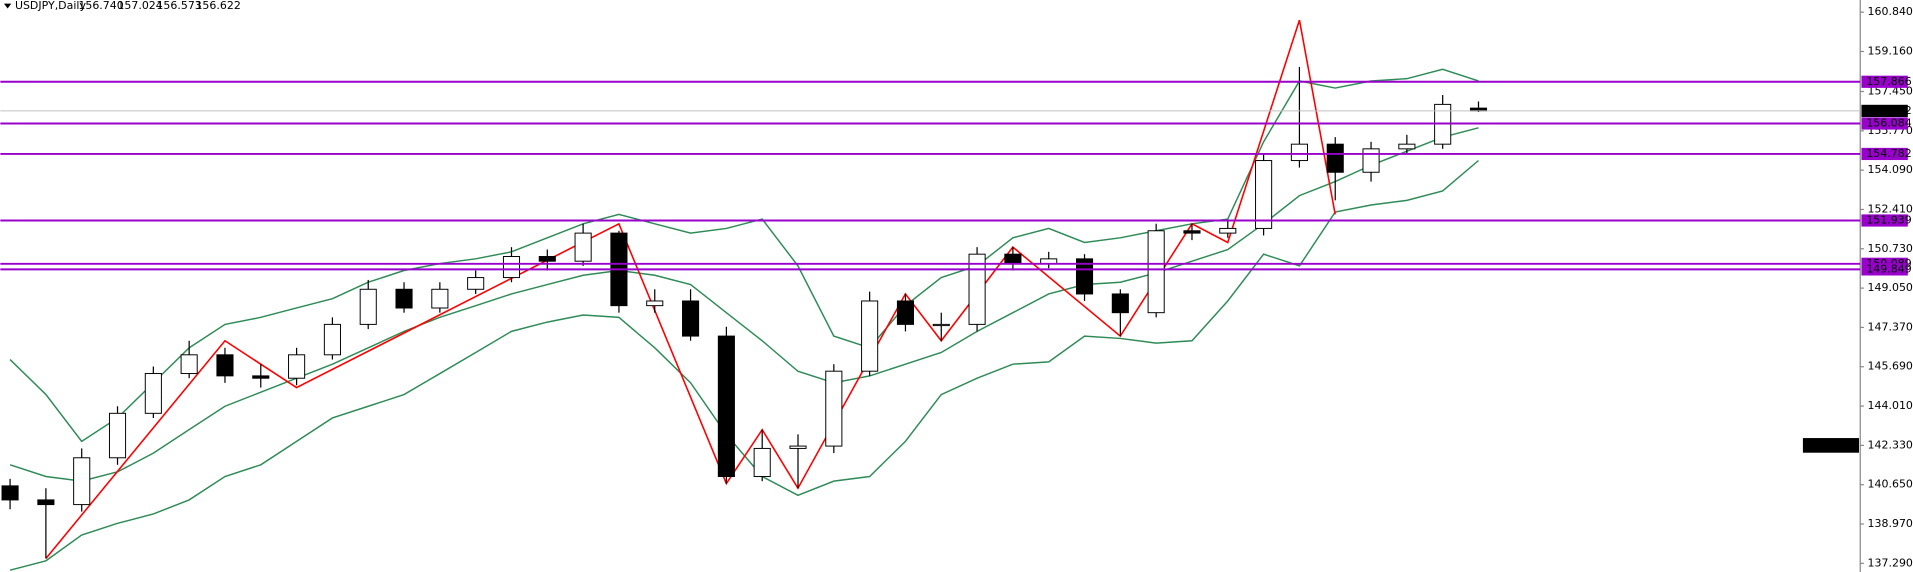 The width and height of the screenshot is (1913, 572). I want to click on level-label: 157.866, so click(1888, 81).